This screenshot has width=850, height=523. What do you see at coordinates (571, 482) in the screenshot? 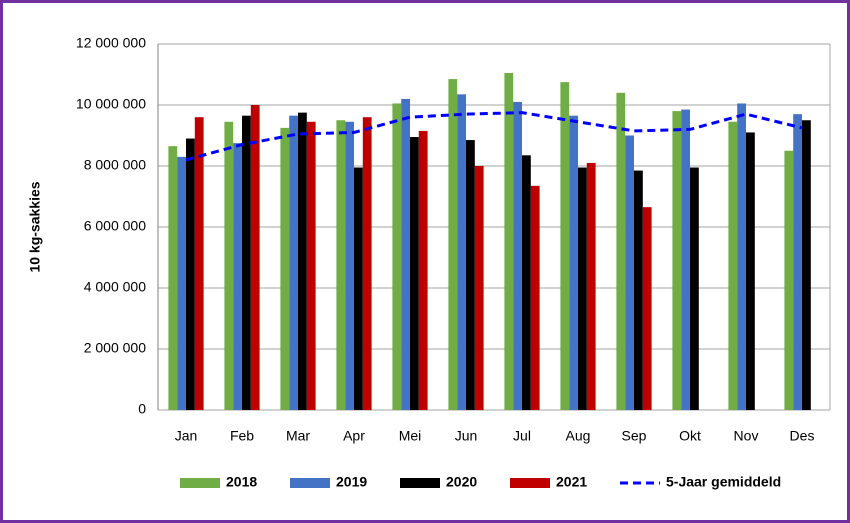
I see `legend-label: 2021` at bounding box center [571, 482].